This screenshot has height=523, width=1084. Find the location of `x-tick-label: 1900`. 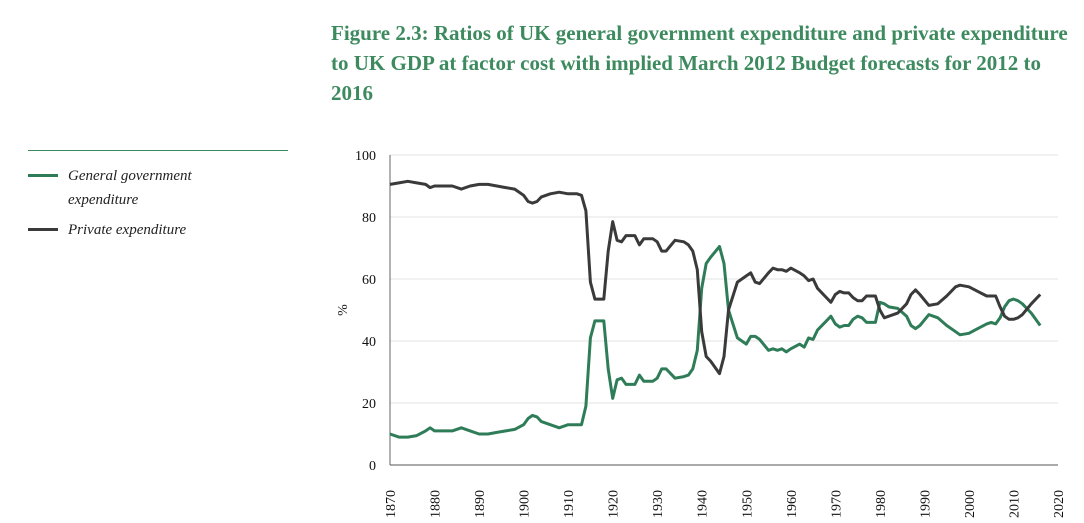

x-tick-label: 1900 is located at coordinates (525, 504).